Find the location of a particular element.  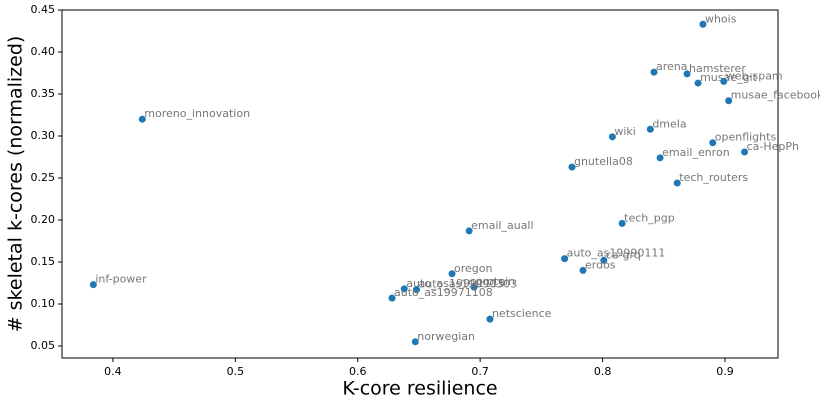

point-label: dmela is located at coordinates (669, 123).